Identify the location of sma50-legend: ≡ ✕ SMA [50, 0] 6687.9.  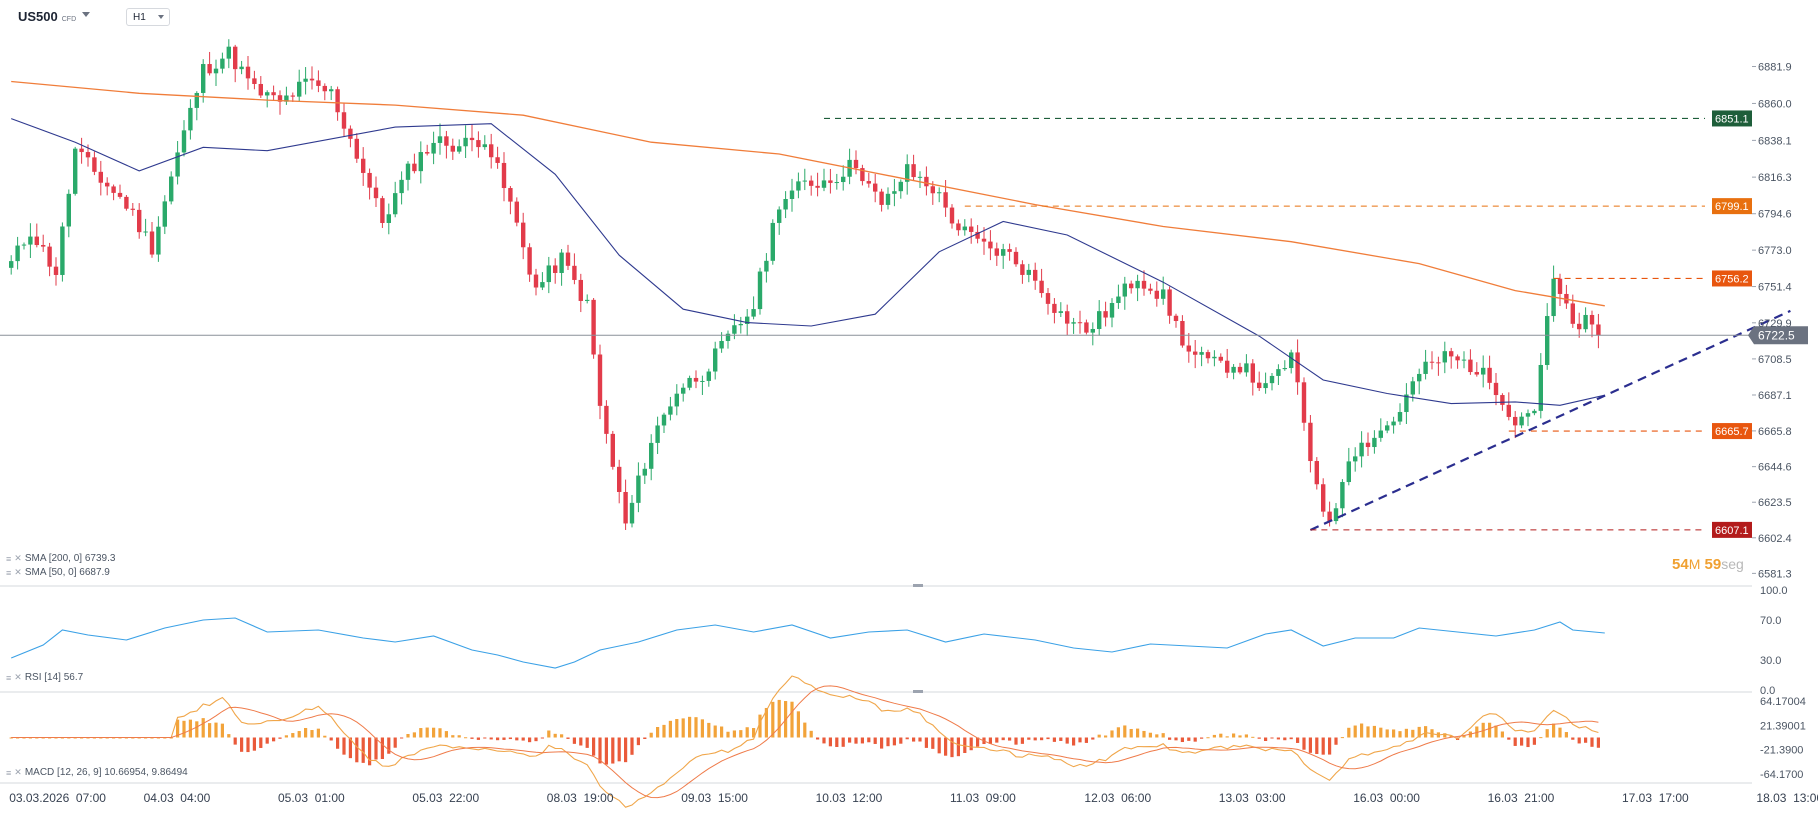
(58, 572).